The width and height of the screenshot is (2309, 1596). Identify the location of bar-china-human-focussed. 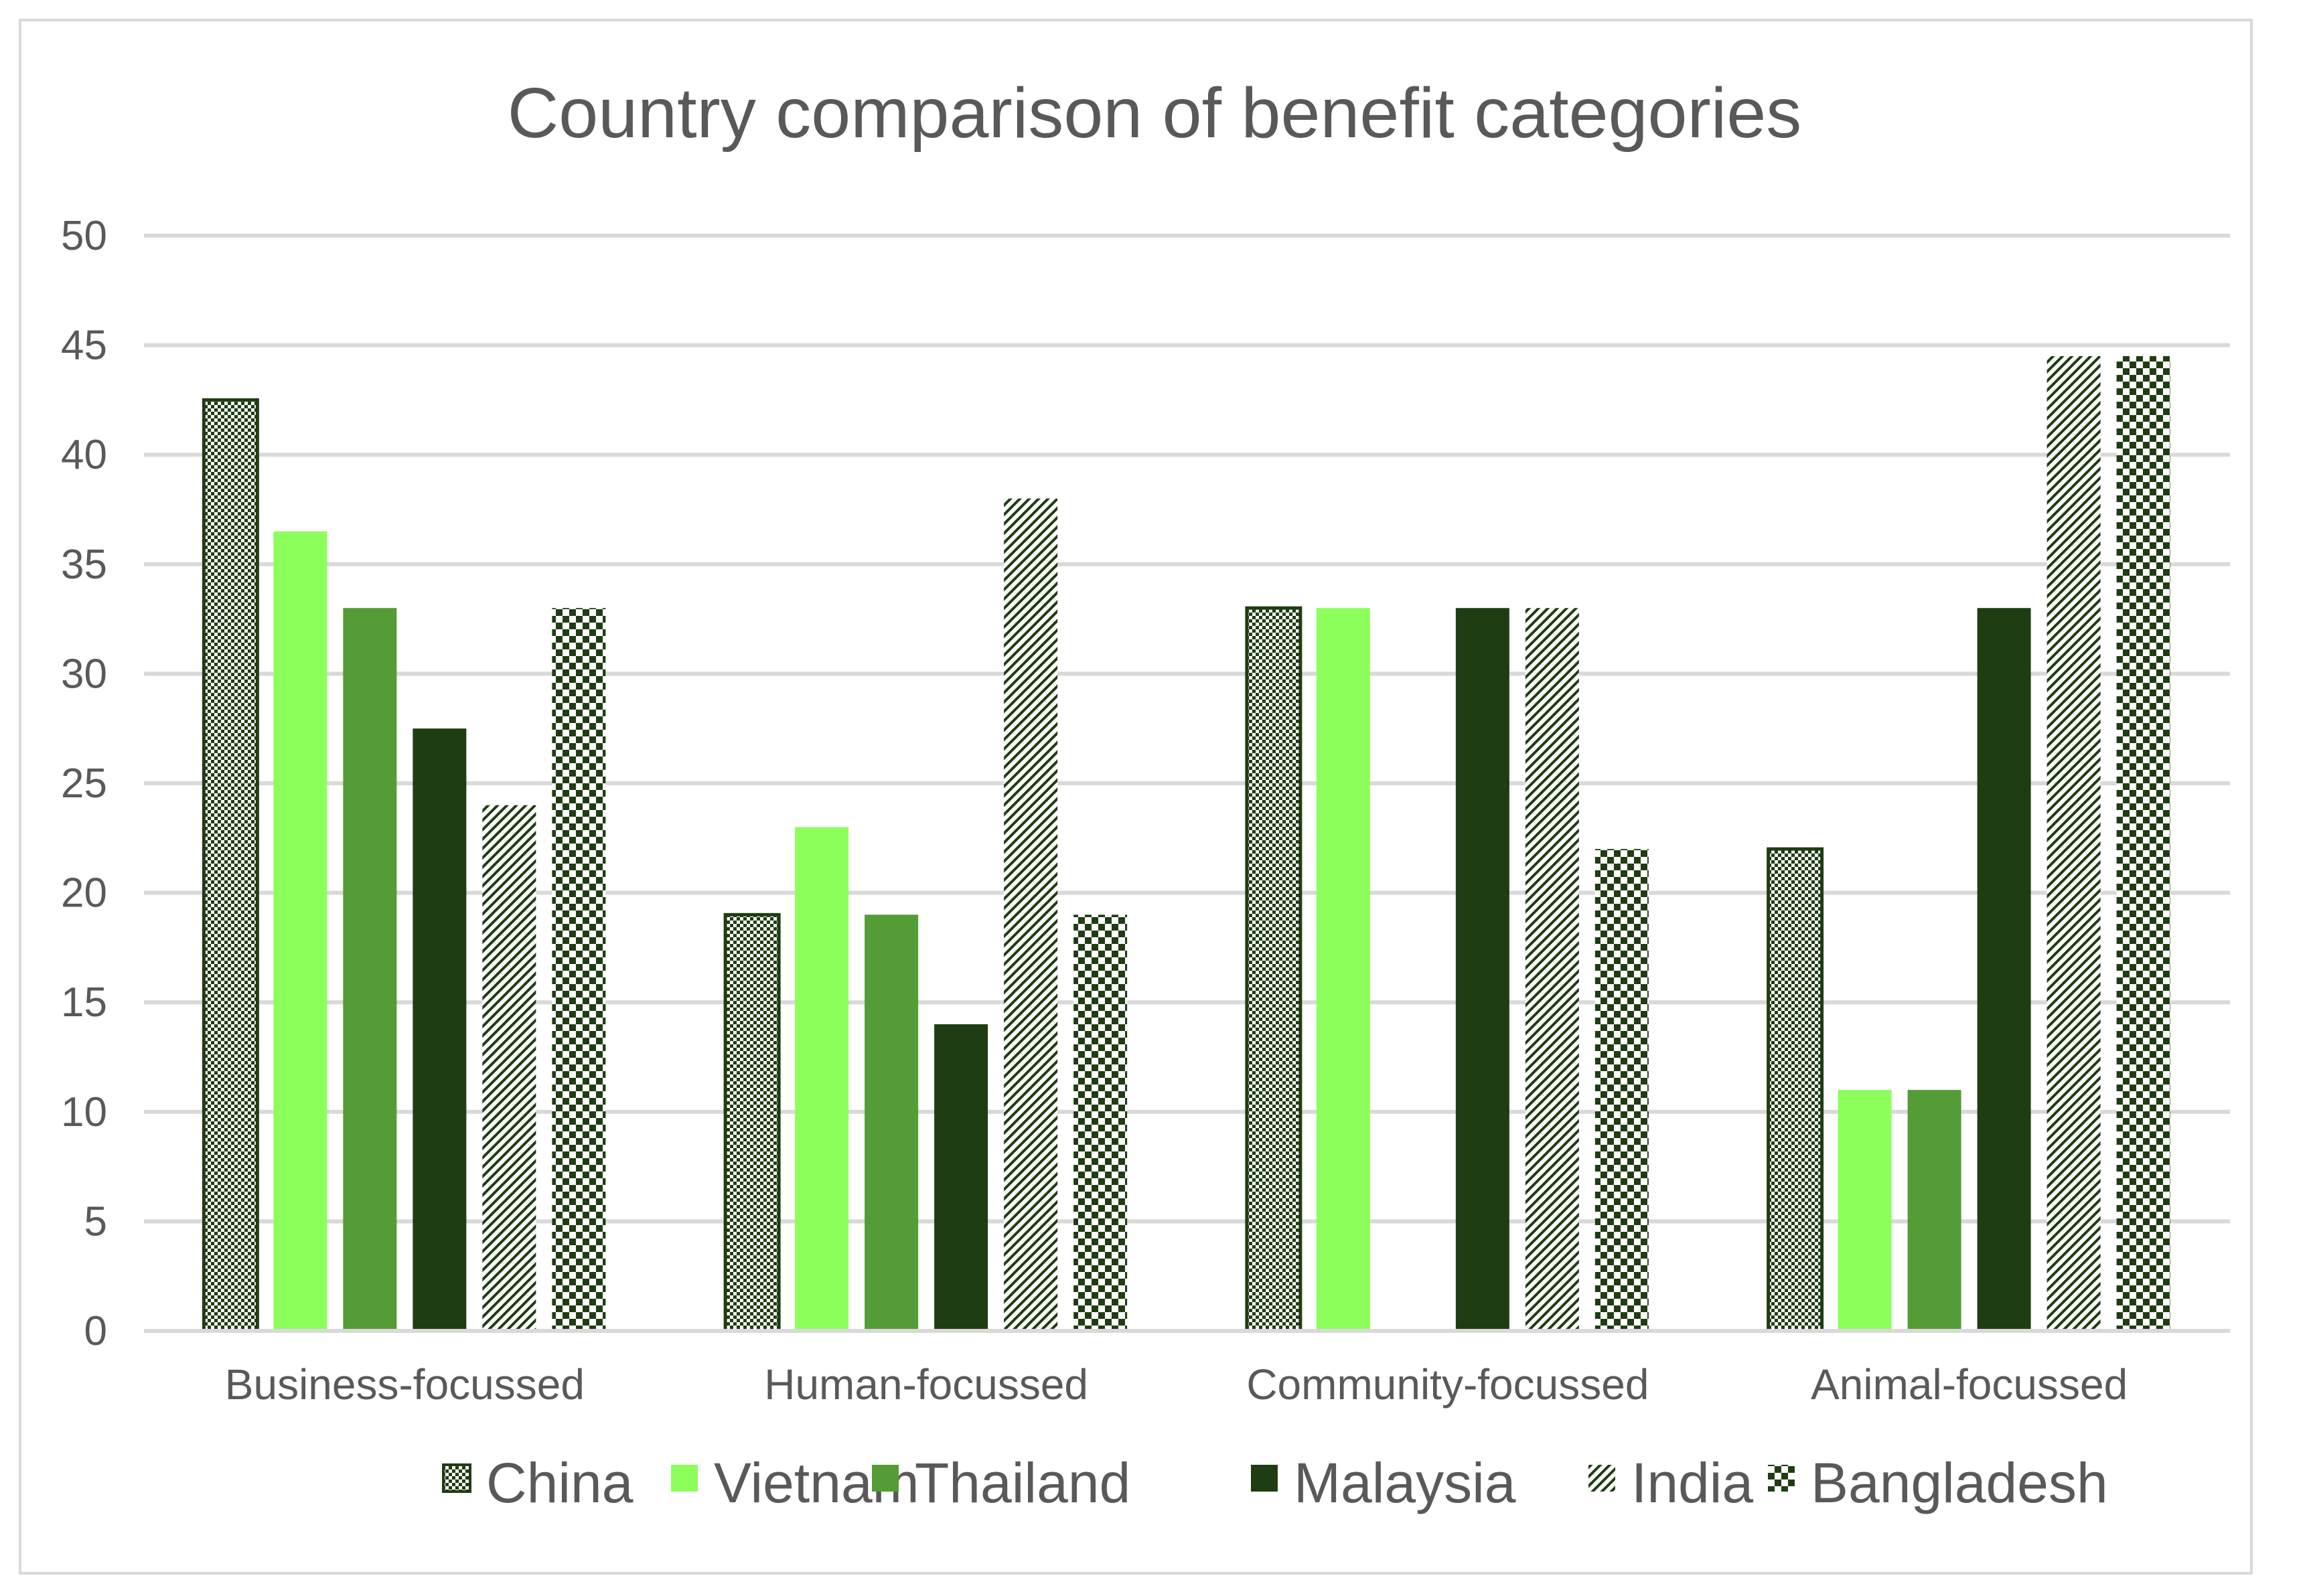
(752, 1122).